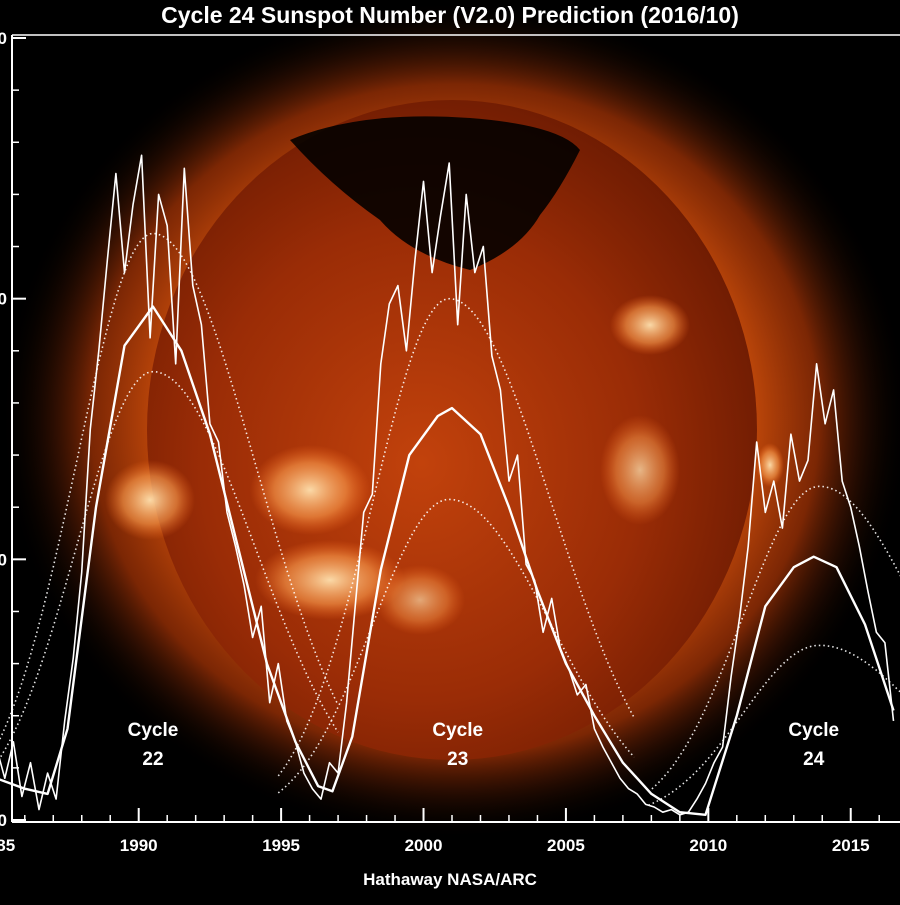 The image size is (900, 905). I want to click on x-tick-label: 2000, so click(424, 845).